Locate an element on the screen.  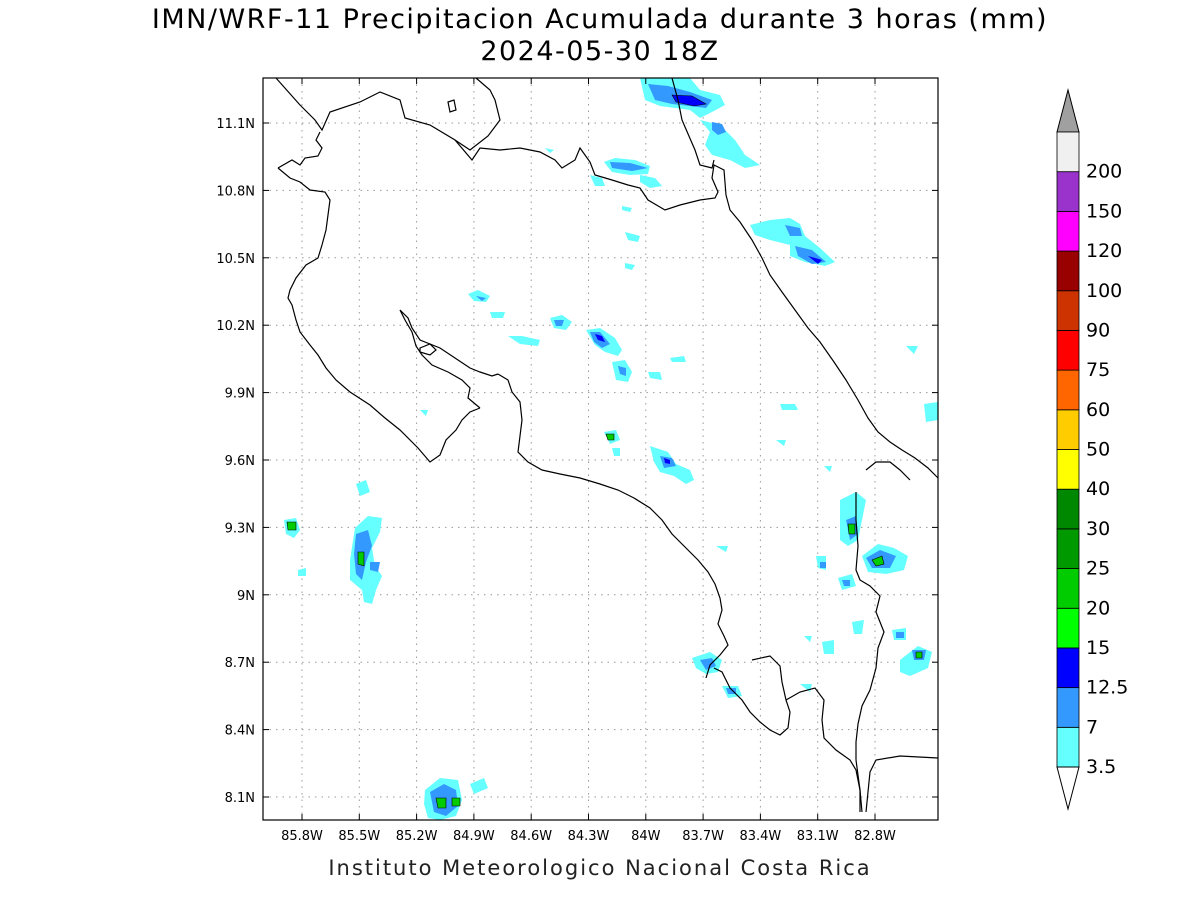
colorbar-label: 30 is located at coordinates (1098, 529).